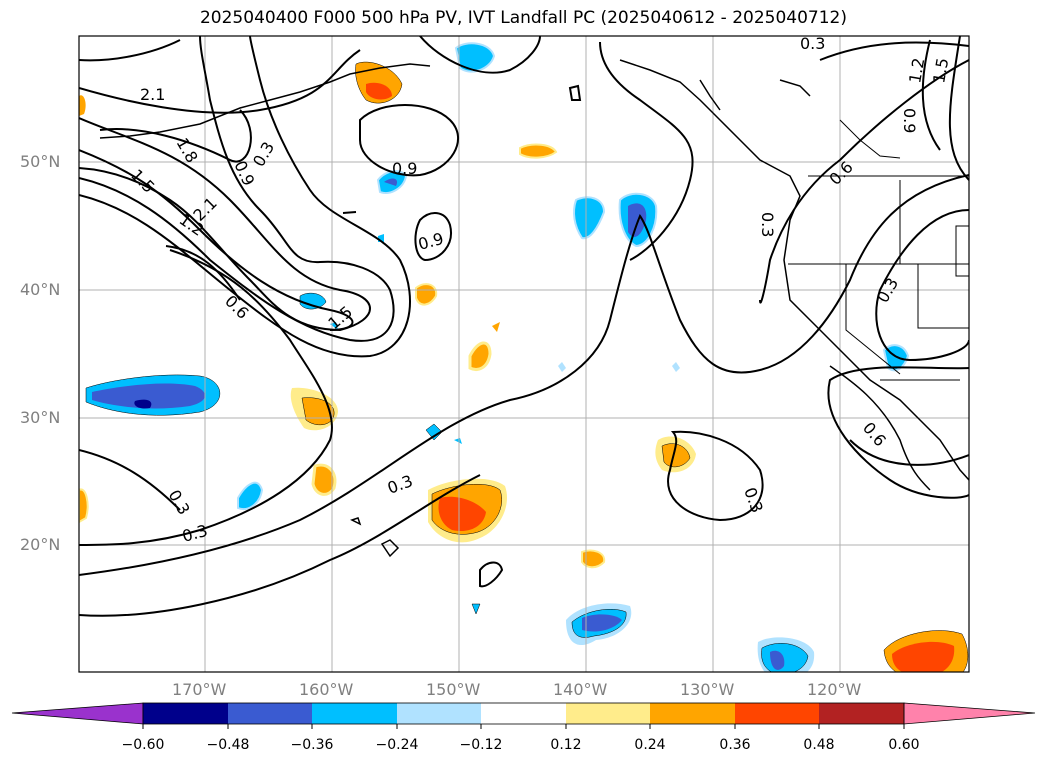  What do you see at coordinates (228, 745) in the screenshot?
I see `colorbar-tick-label: −0.48` at bounding box center [228, 745].